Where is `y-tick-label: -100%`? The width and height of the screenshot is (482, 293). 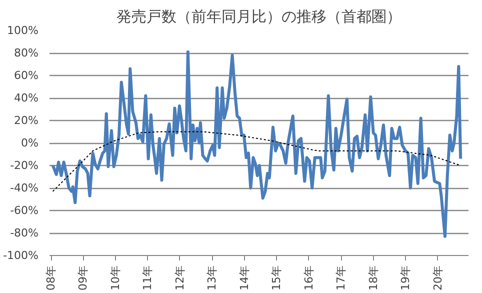 y-tick-label: -100% is located at coordinates (21, 255).